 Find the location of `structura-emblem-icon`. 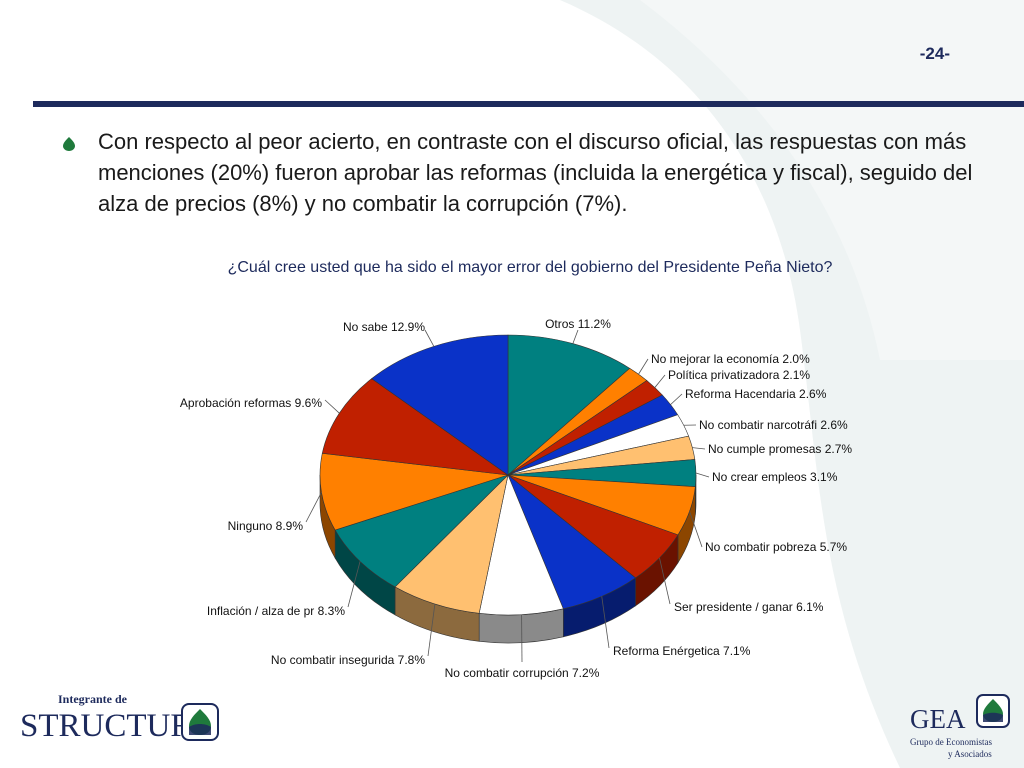

structura-emblem-icon is located at coordinates (200, 722).